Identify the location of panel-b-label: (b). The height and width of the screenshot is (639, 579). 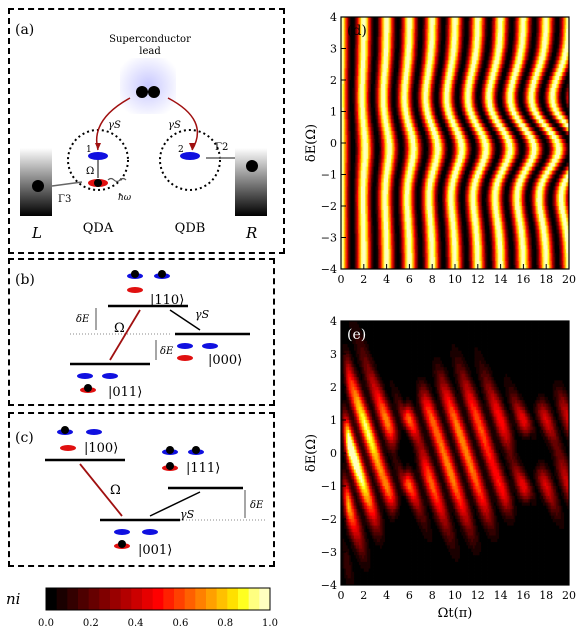
(25, 280).